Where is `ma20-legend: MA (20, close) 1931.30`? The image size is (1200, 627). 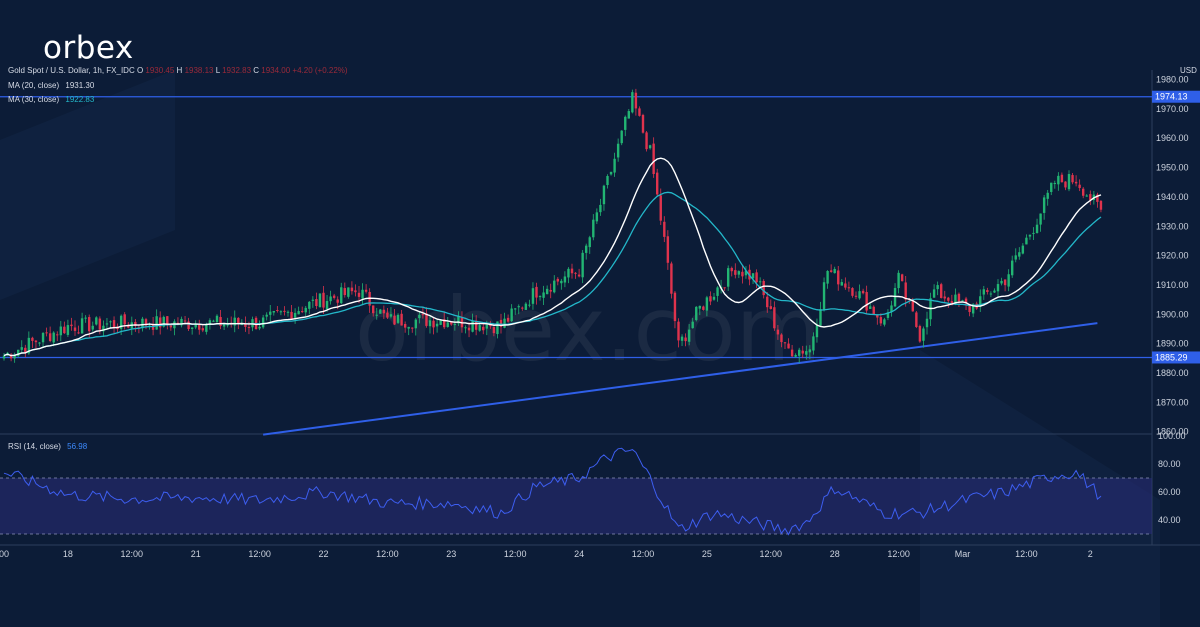 ma20-legend: MA (20, close) 1931.30 is located at coordinates (51, 85).